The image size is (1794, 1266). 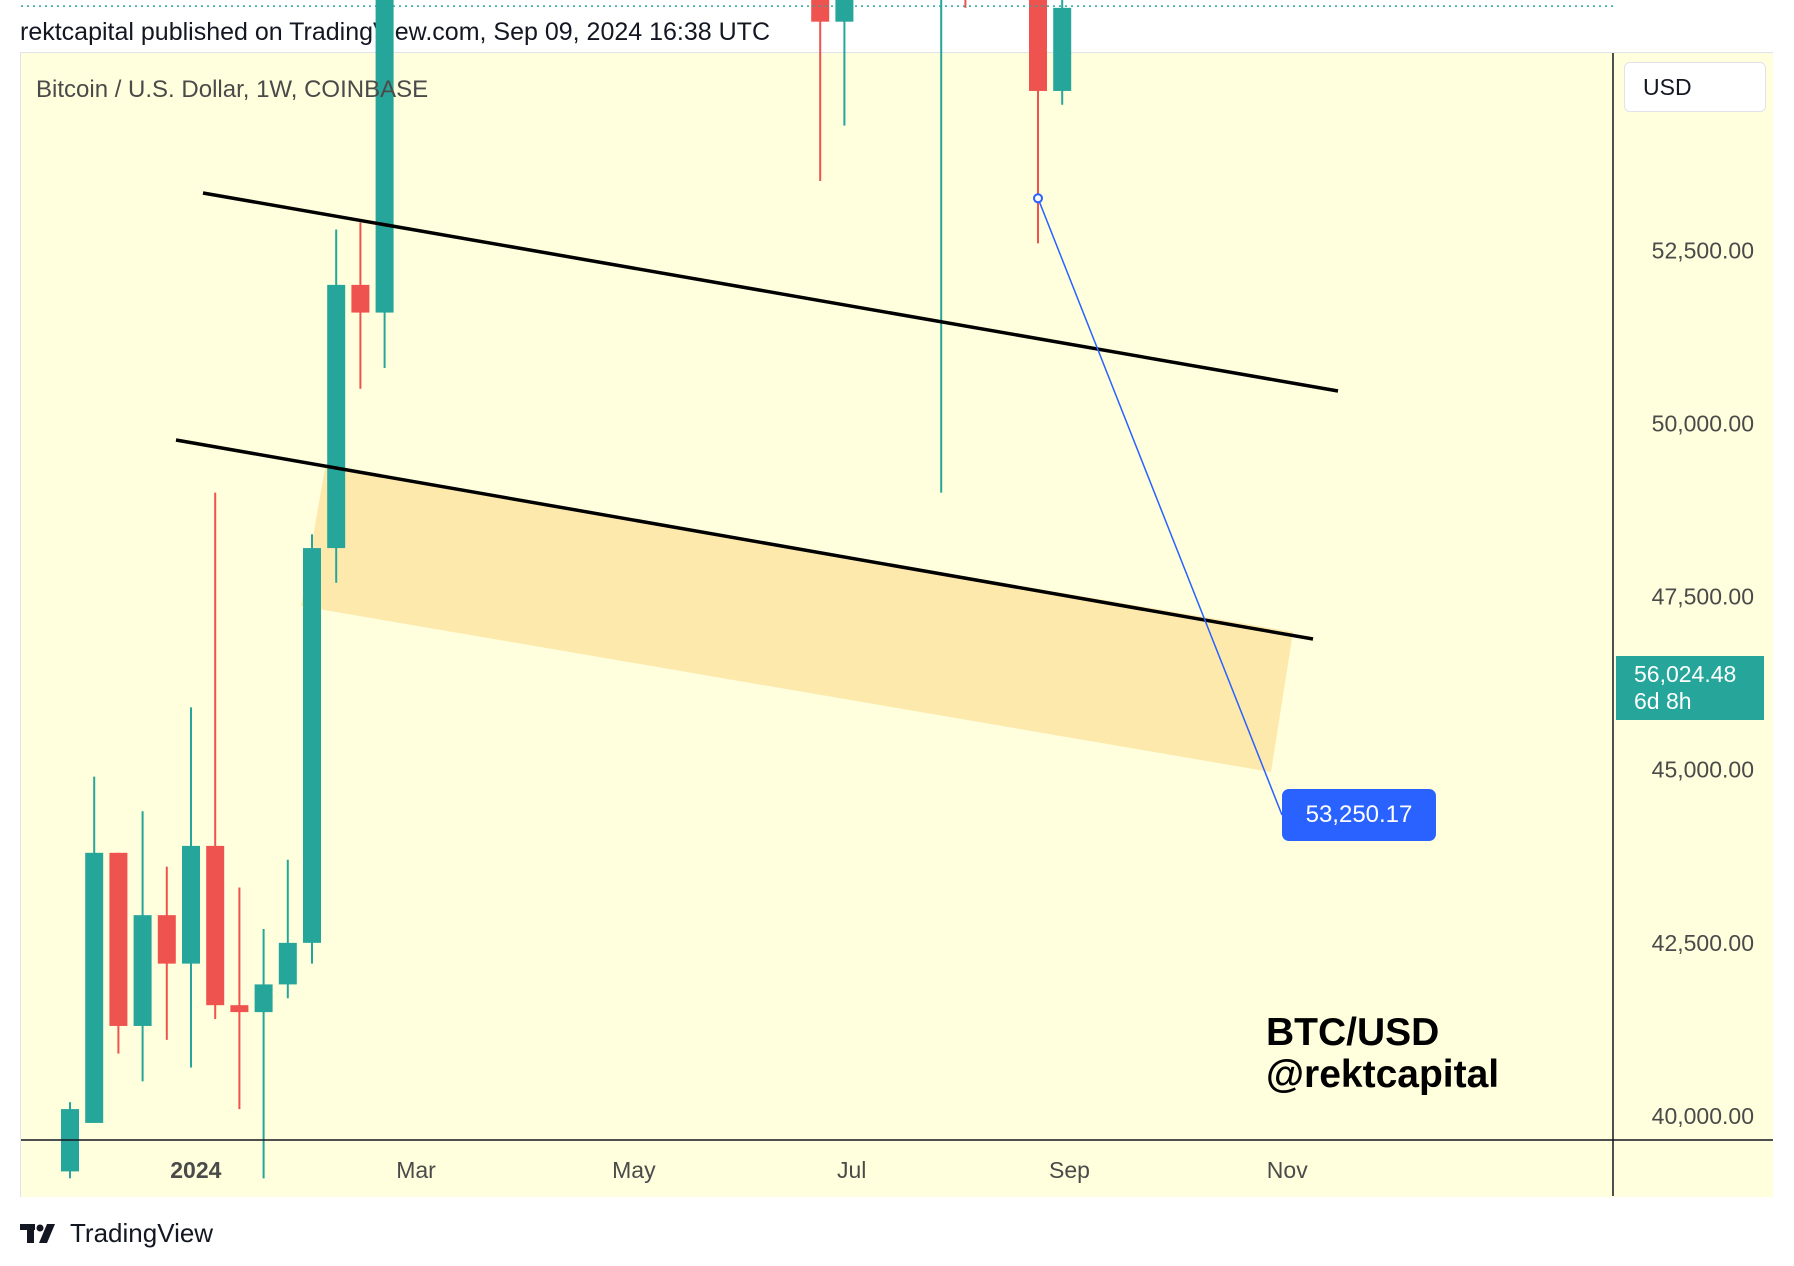 What do you see at coordinates (1383, 1074) in the screenshot?
I see `watermark-author: @rektcapital` at bounding box center [1383, 1074].